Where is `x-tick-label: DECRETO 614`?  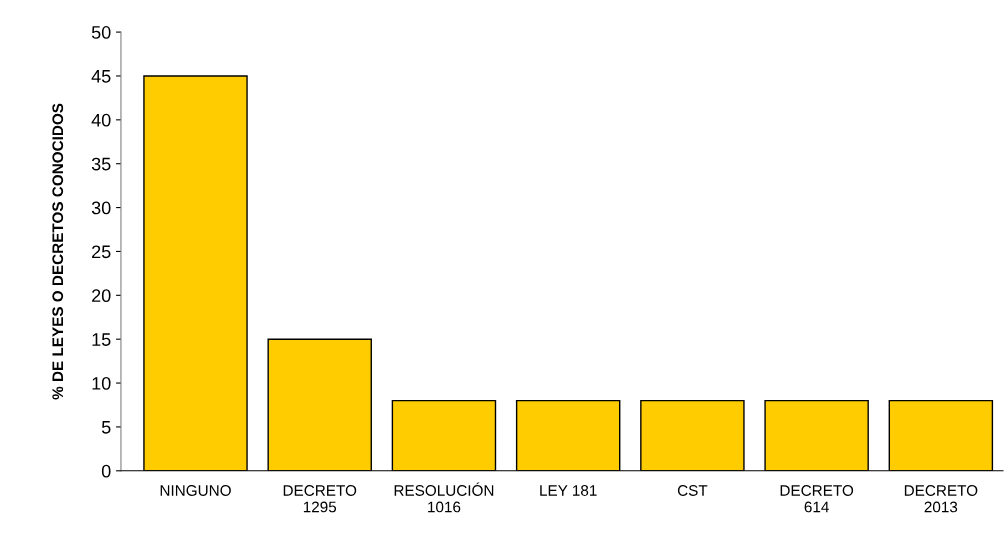 x-tick-label: DECRETO 614 is located at coordinates (817, 499).